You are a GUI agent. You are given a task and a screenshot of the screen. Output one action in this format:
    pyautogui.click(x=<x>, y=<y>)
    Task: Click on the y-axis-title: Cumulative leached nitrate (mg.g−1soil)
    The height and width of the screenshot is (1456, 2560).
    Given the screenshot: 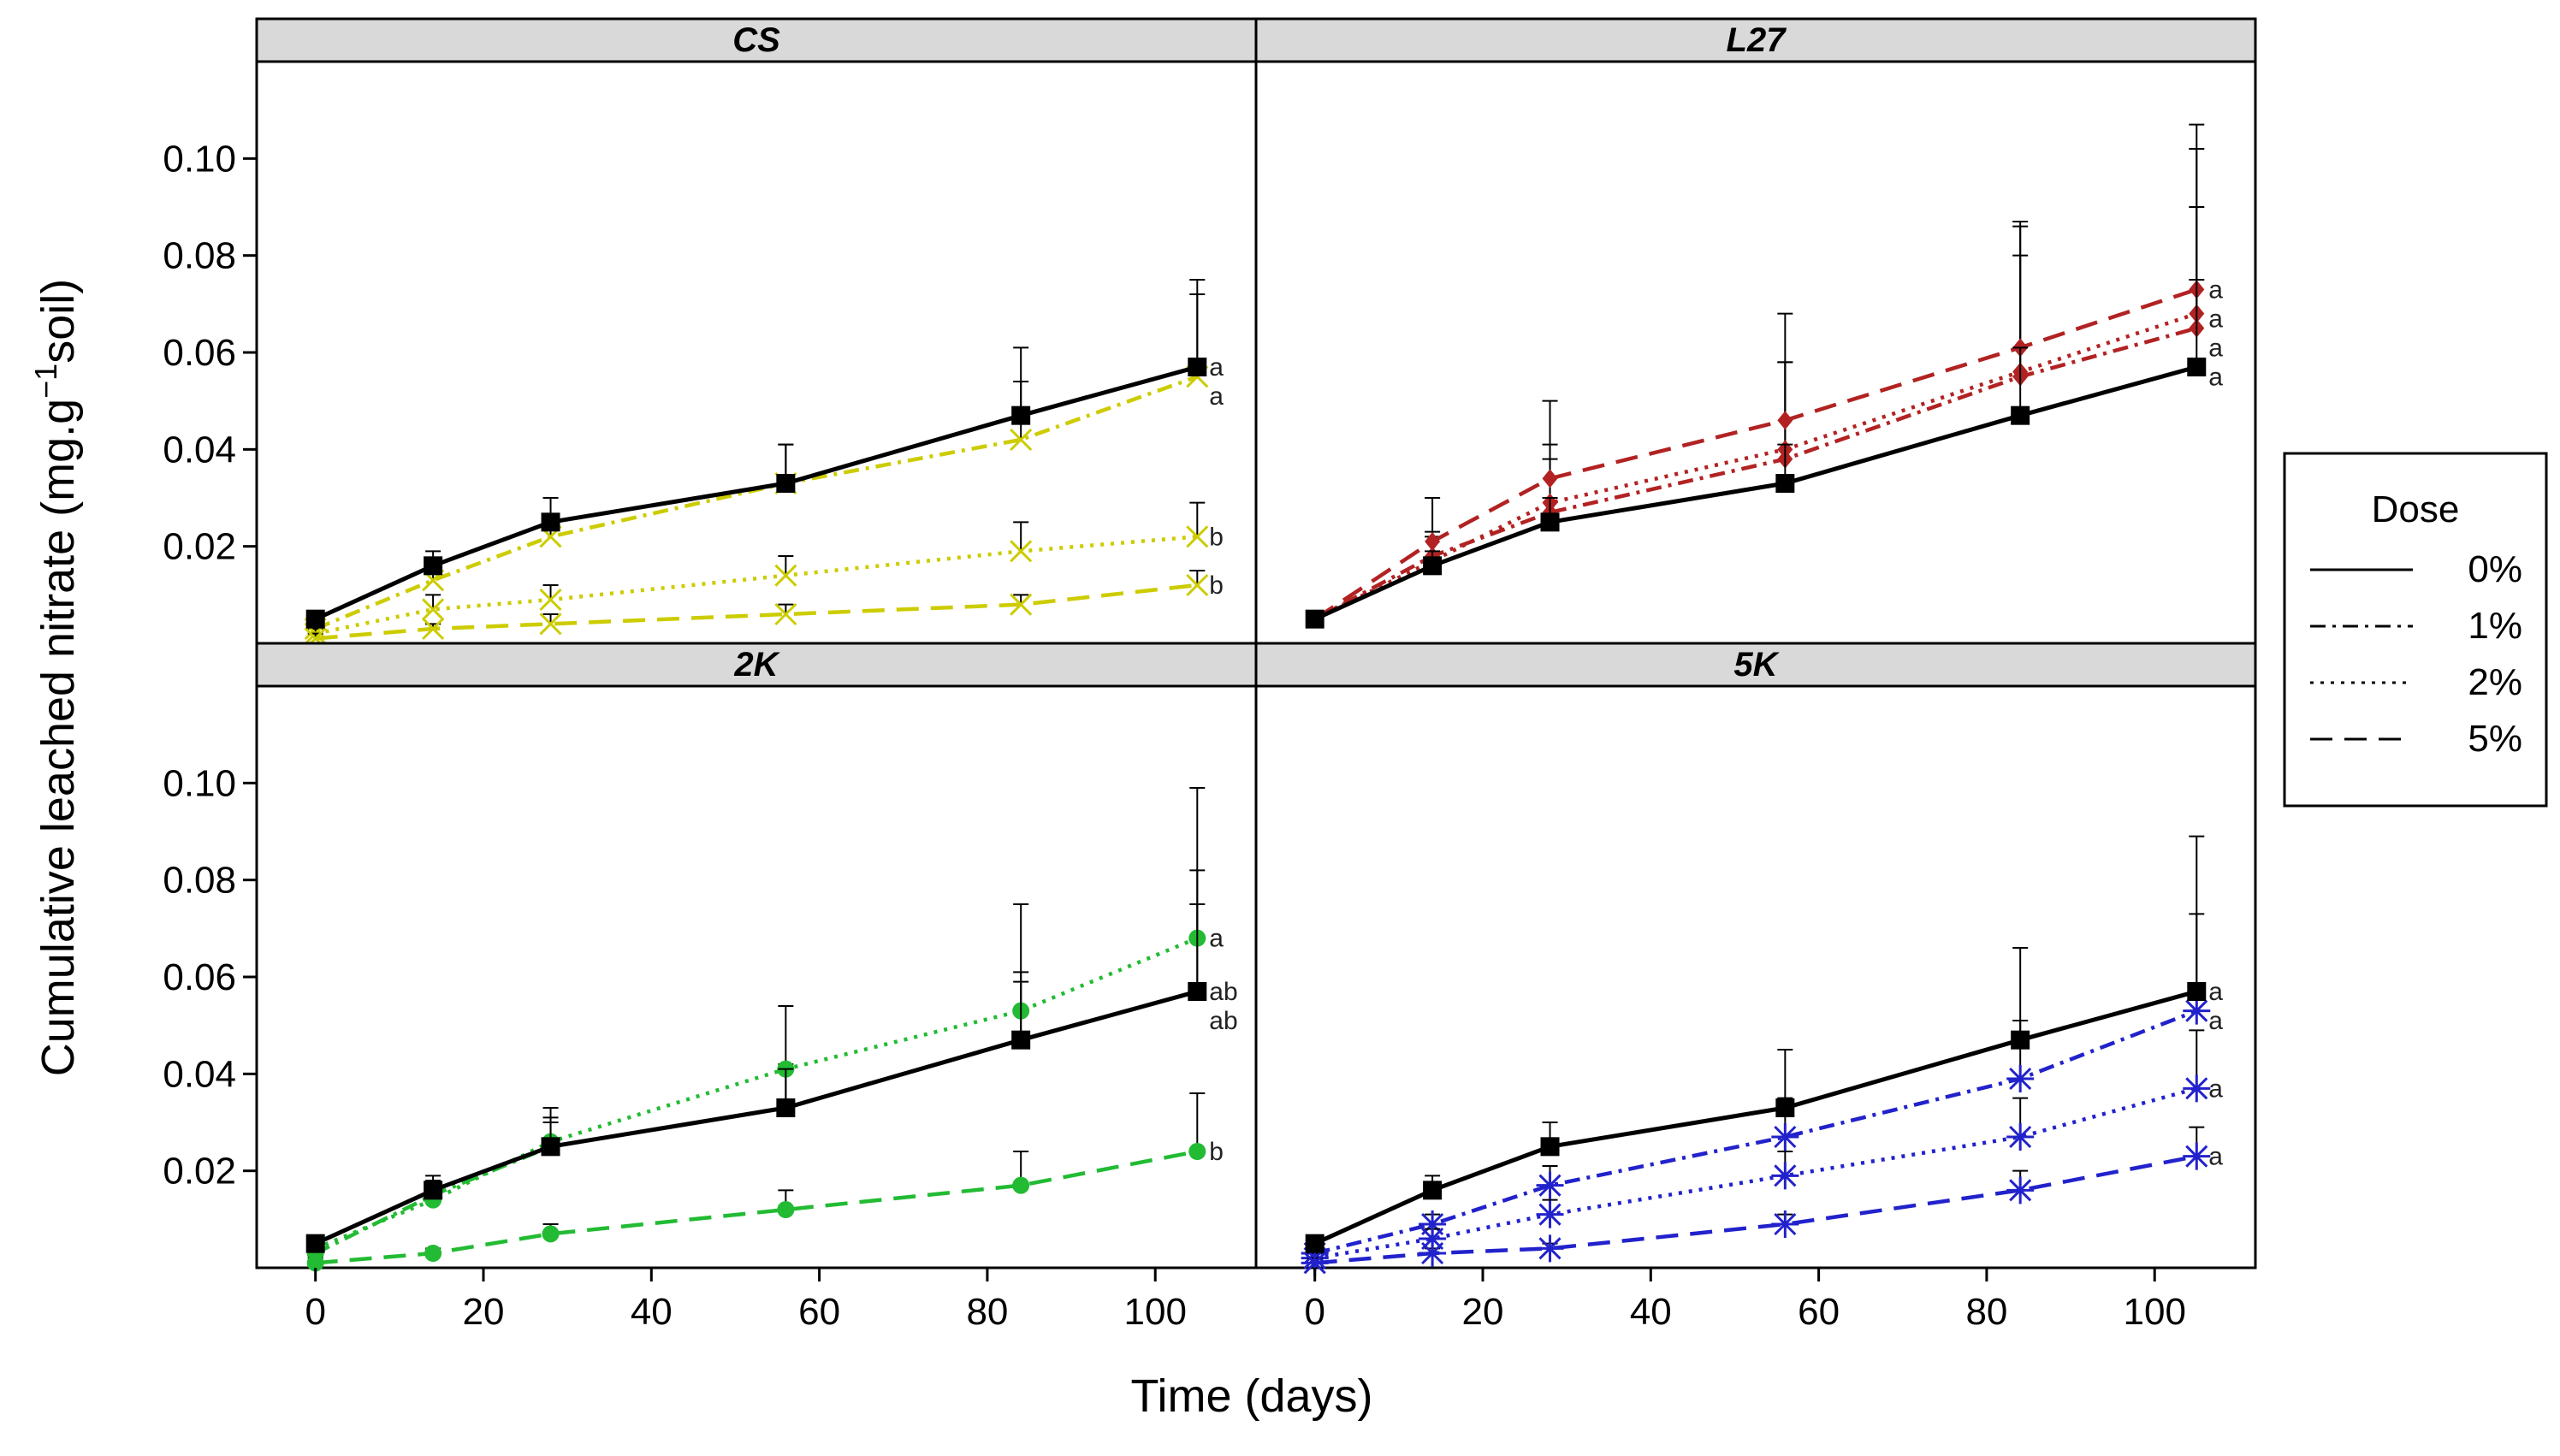 What is the action you would take?
    pyautogui.click(x=56, y=677)
    